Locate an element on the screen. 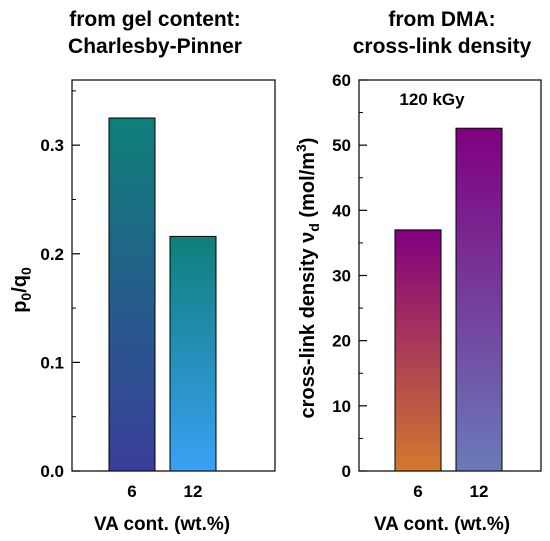  left-chart-title-line1: from gel content: is located at coordinates (155, 19).